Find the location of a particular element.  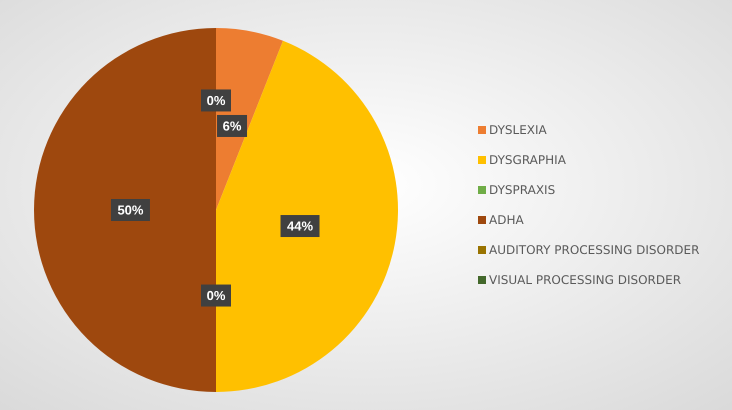

data-label: 50% is located at coordinates (130, 210).